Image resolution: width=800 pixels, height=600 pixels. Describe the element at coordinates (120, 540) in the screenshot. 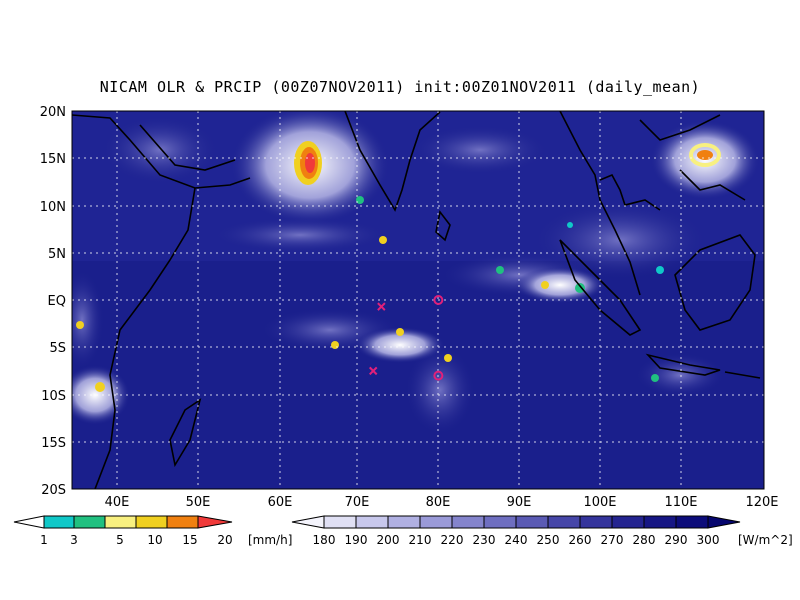

I see `colorbar-label: 5` at that location.